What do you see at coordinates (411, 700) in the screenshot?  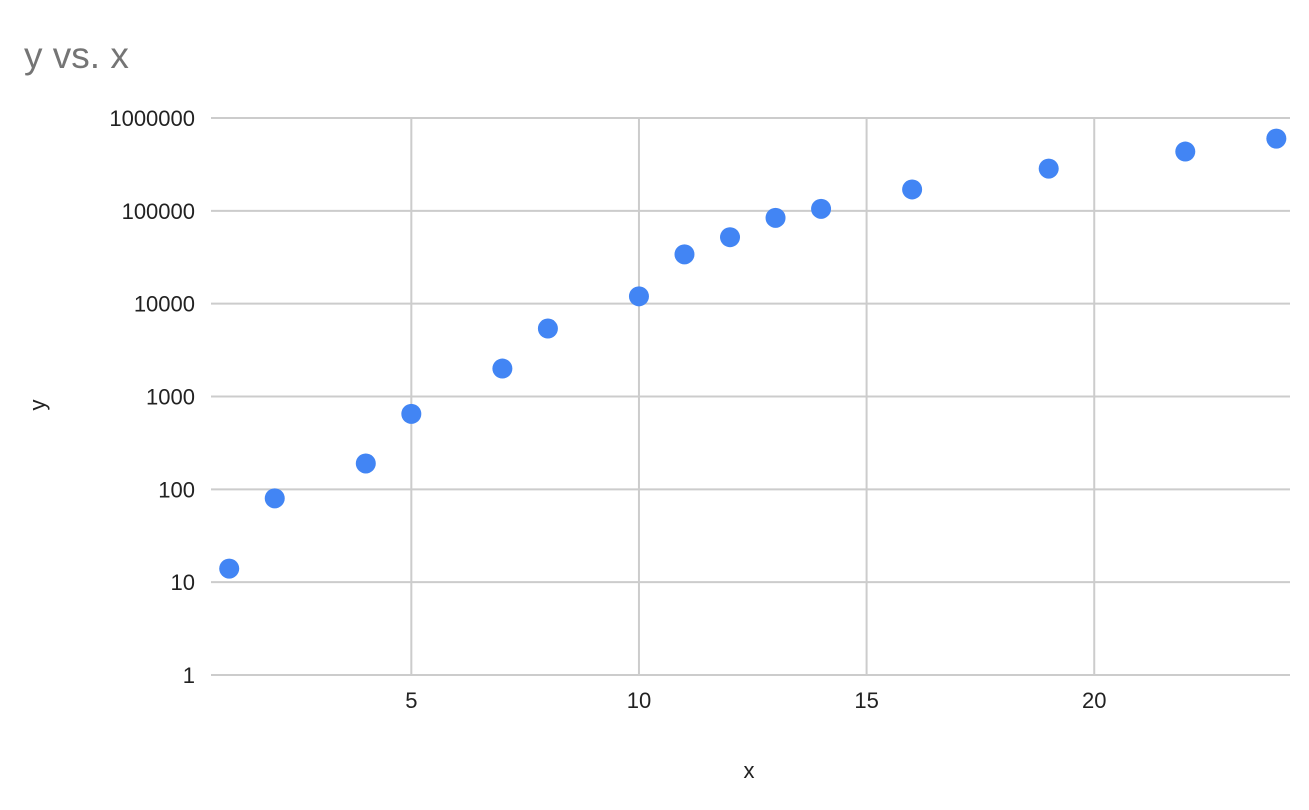 I see `x-tick-label: 5` at bounding box center [411, 700].